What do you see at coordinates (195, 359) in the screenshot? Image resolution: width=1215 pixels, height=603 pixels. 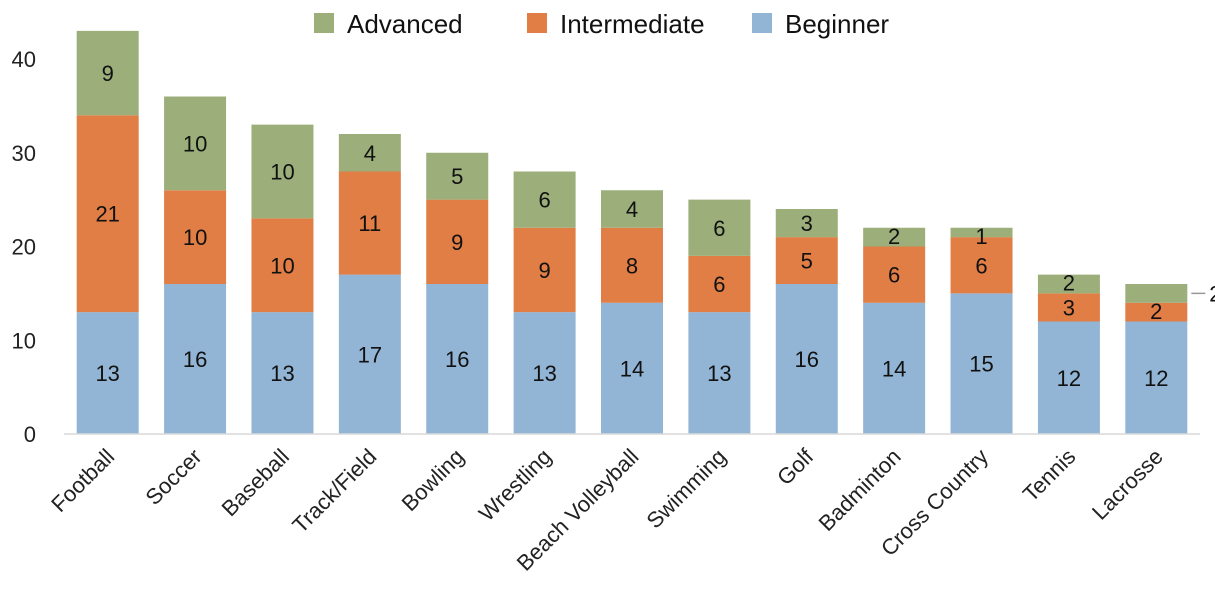 I see `data-label-beginner-soccer: 16` at bounding box center [195, 359].